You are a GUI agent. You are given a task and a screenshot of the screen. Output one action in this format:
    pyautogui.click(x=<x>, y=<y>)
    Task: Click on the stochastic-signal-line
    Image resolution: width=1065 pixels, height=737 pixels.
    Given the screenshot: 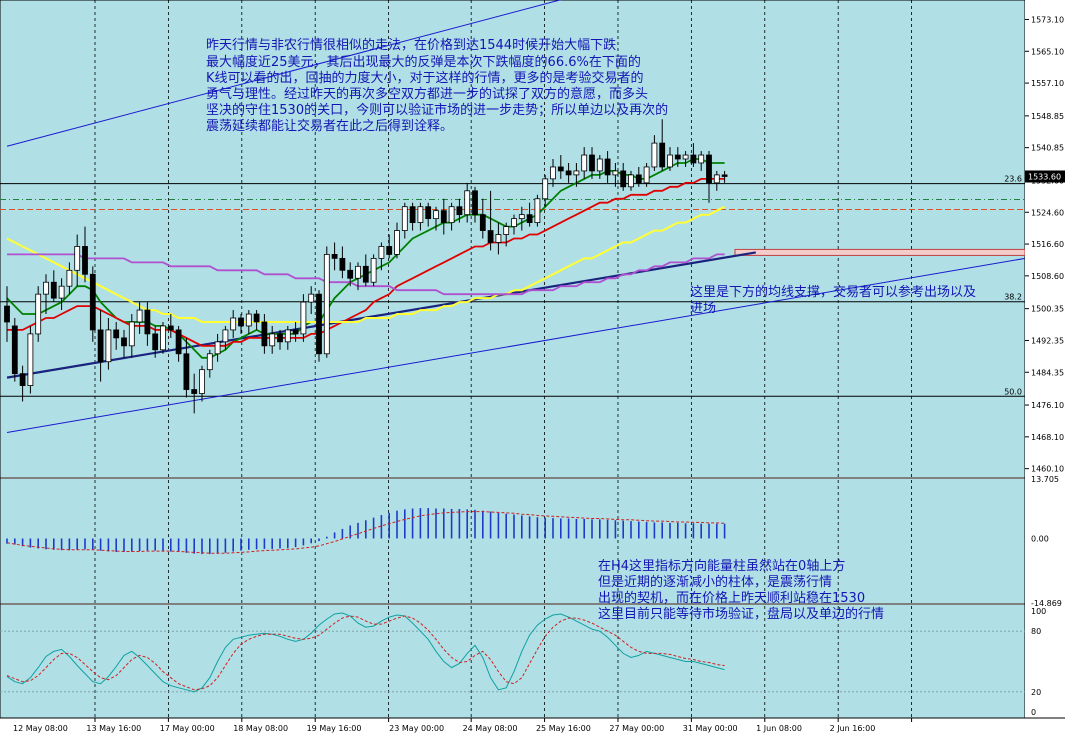 What is the action you would take?
    pyautogui.click(x=365, y=653)
    